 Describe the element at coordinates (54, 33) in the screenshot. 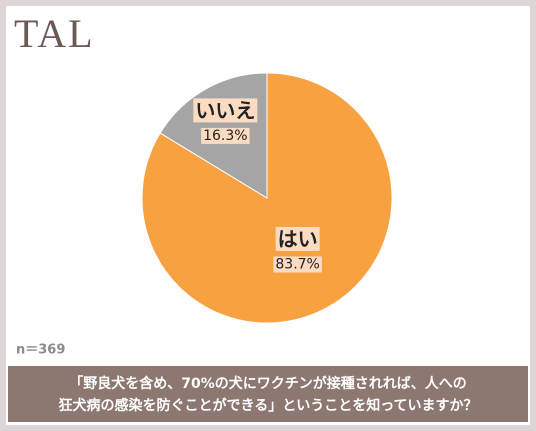

I see `logo: TAL` at that location.